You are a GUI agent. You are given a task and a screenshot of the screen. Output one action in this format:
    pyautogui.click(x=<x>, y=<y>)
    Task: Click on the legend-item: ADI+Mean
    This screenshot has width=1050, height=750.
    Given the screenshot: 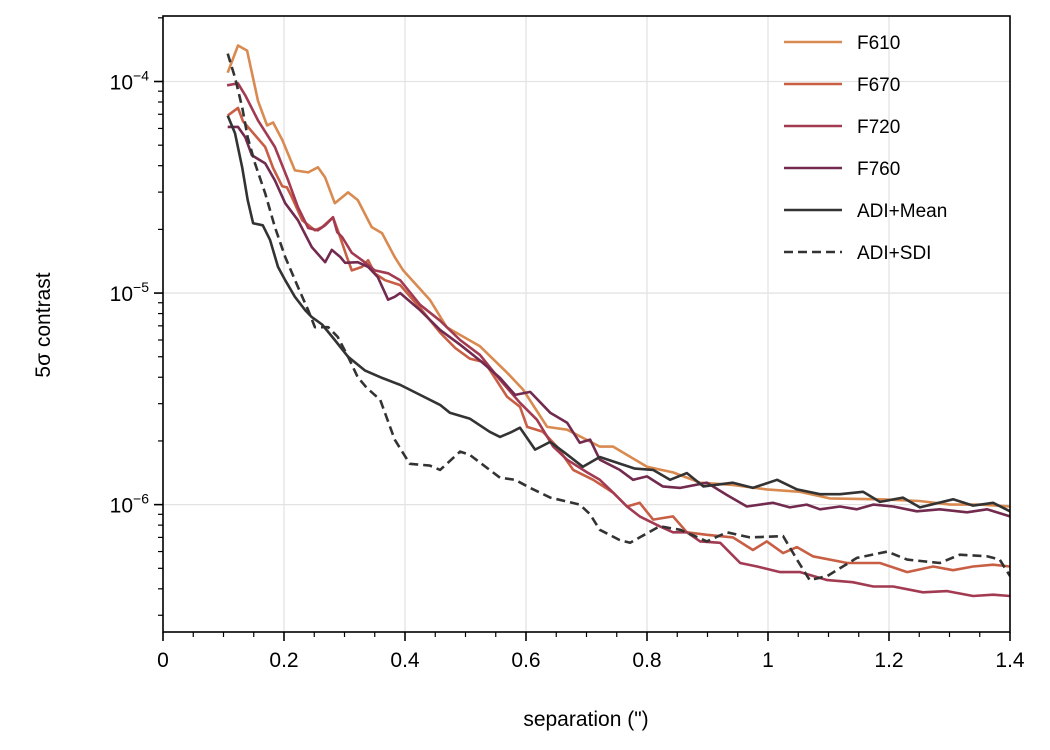 What is the action you would take?
    pyautogui.click(x=865, y=211)
    